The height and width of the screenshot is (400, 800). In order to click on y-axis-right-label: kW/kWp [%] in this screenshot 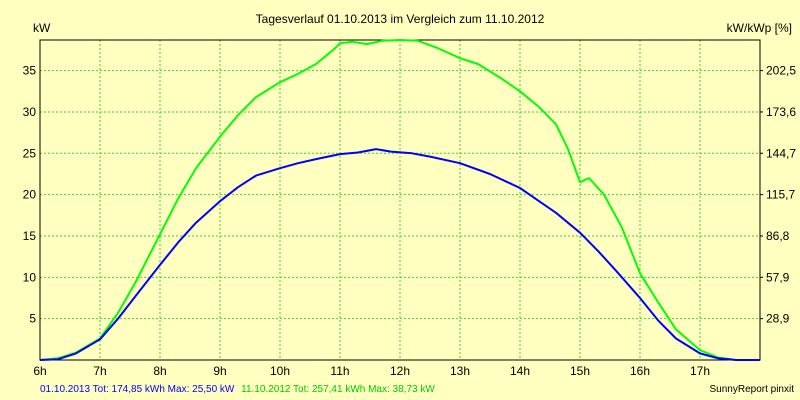, I will do `click(759, 28)`.